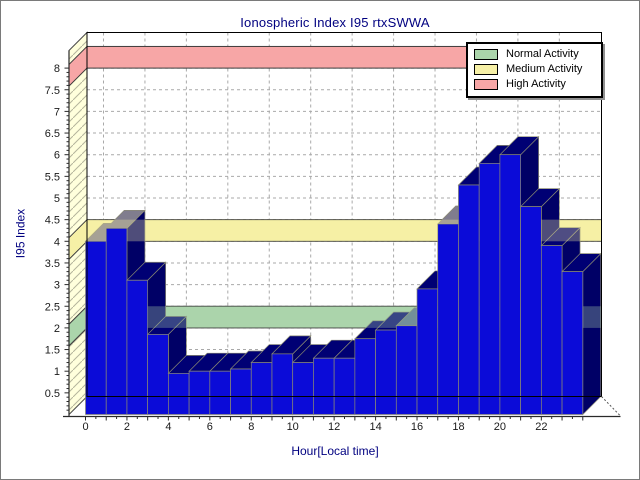 The height and width of the screenshot is (480, 640). What do you see at coordinates (293, 427) in the screenshot?
I see `x-tick-label: 10` at bounding box center [293, 427].